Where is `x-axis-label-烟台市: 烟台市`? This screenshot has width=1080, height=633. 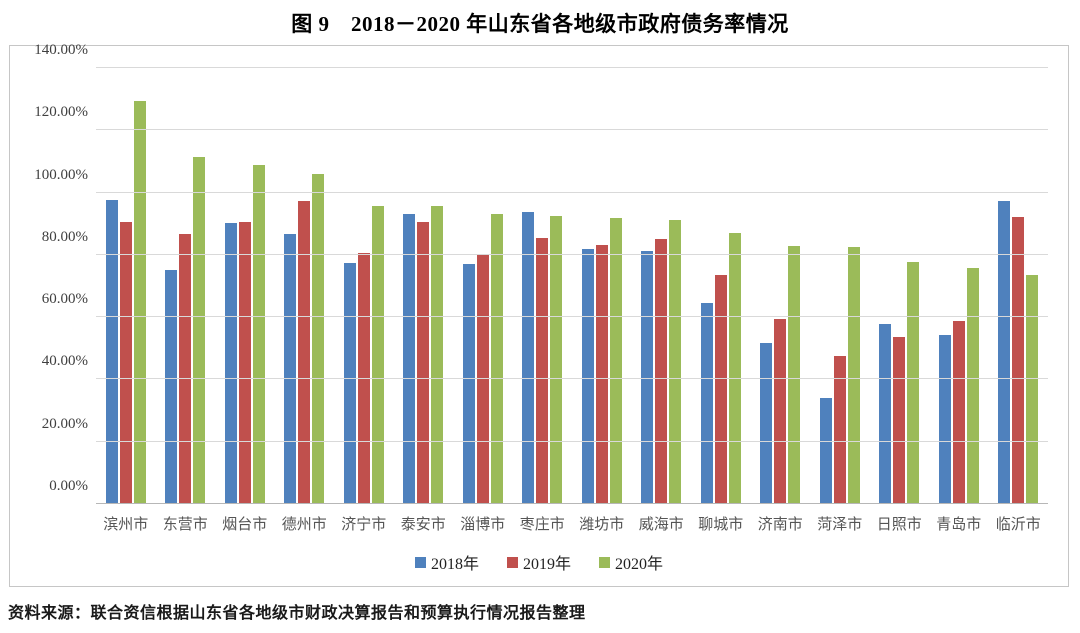 x-axis-label-烟台市: 烟台市 is located at coordinates (245, 525).